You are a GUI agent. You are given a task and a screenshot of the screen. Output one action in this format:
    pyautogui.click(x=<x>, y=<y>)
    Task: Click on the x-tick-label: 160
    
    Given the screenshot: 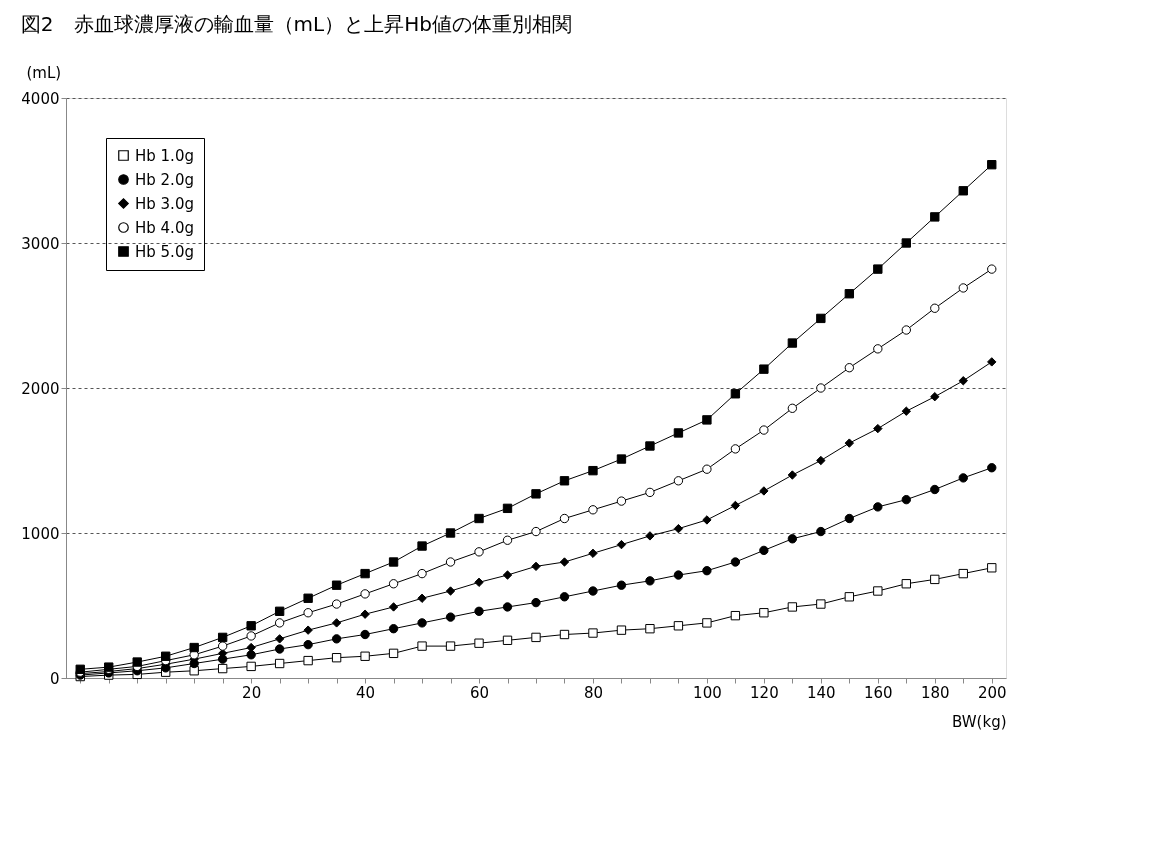 What is the action you would take?
    pyautogui.click(x=878, y=692)
    